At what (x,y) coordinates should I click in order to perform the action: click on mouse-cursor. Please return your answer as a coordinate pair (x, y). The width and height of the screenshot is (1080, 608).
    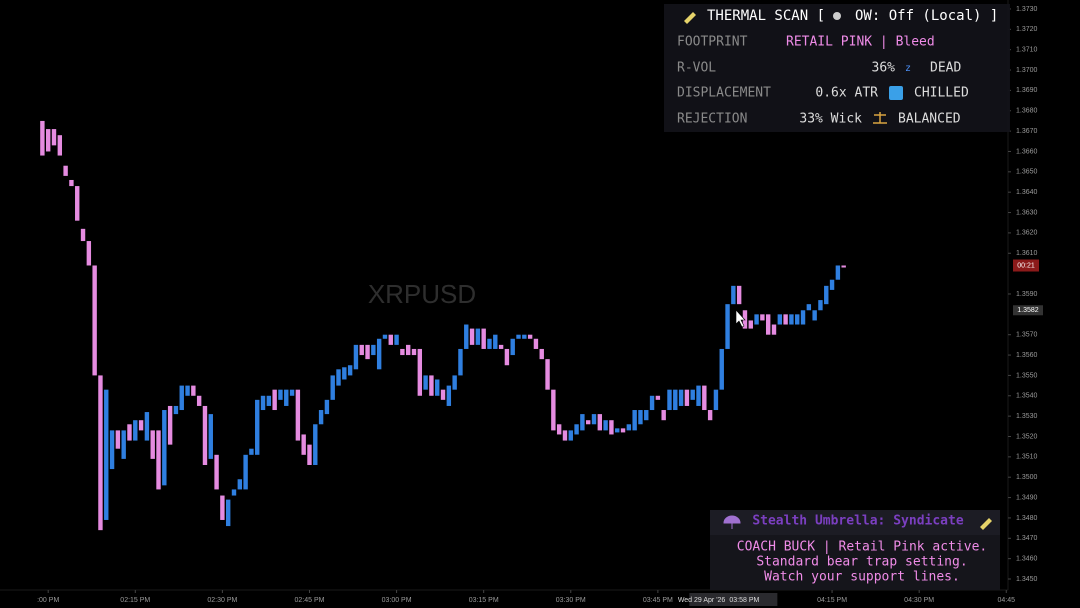
    Looking at the image, I should click on (740, 318).